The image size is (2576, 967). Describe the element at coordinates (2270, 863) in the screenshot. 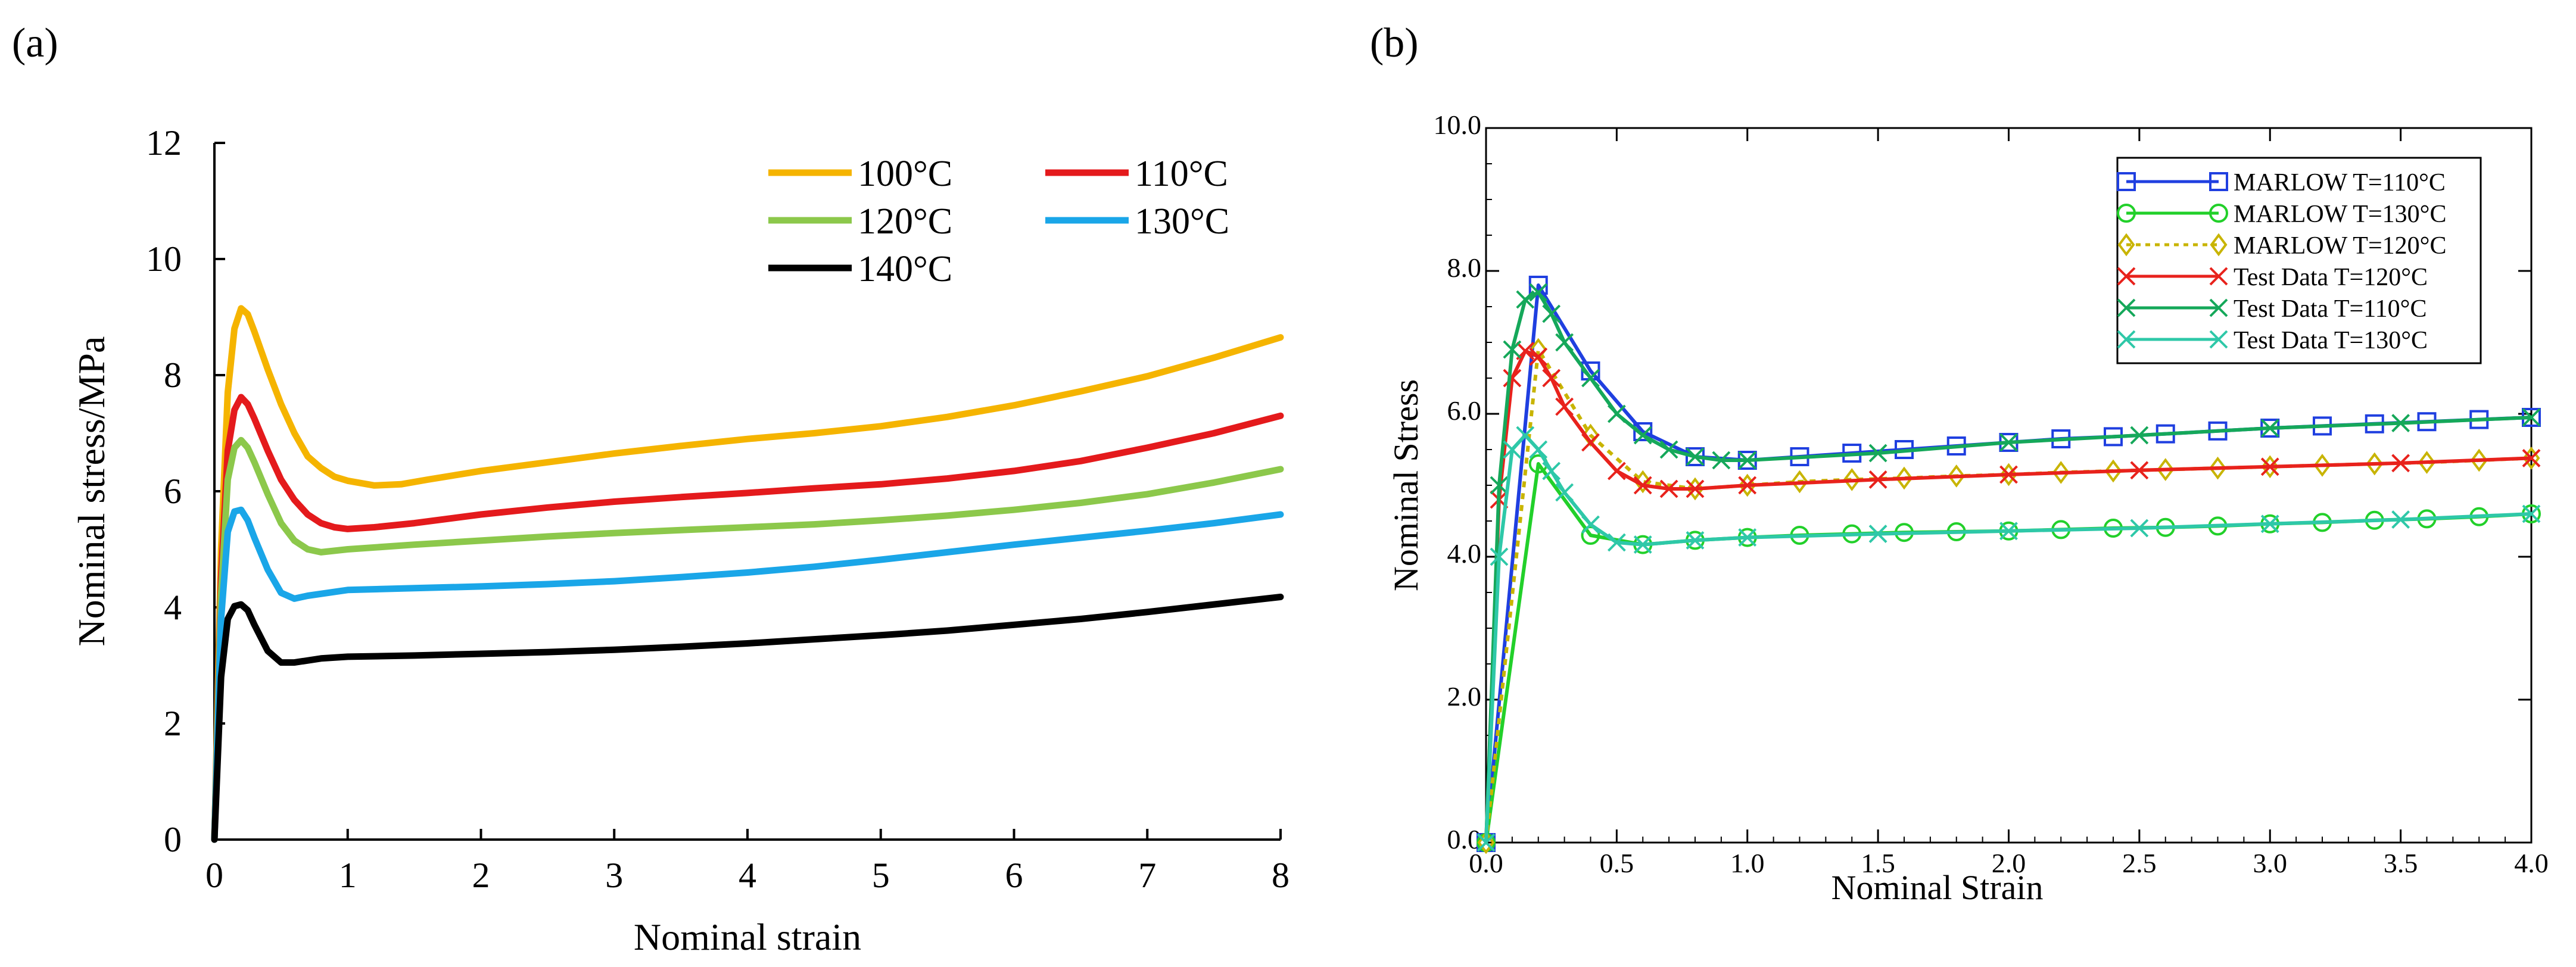

I see `x-tick-label: 3.0` at that location.